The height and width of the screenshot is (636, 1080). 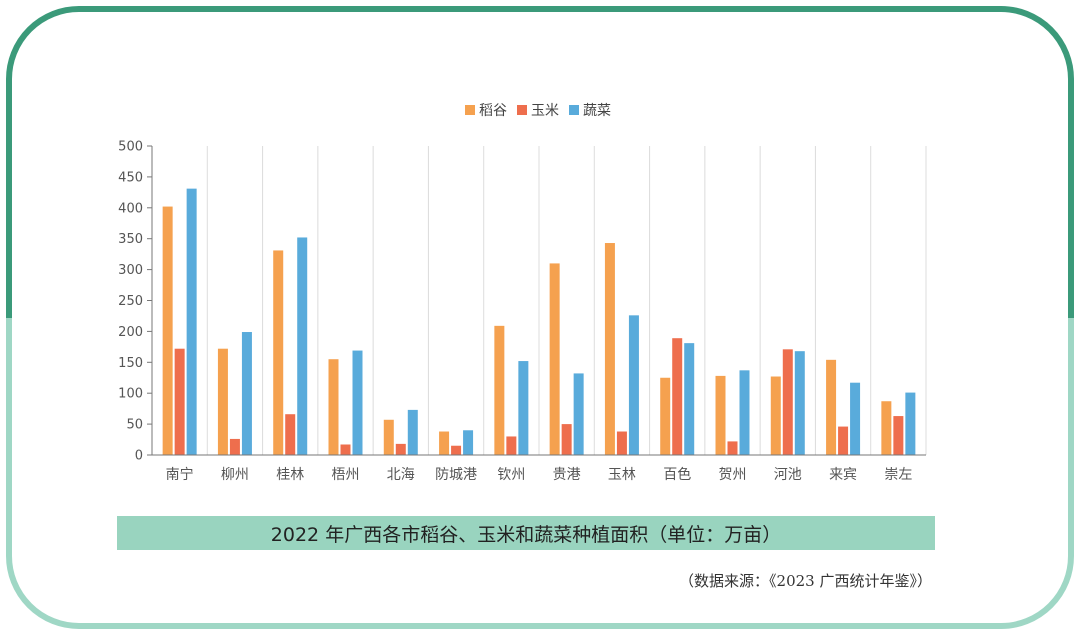 What do you see at coordinates (522, 110) in the screenshot?
I see `legend-swatch-corn` at bounding box center [522, 110].